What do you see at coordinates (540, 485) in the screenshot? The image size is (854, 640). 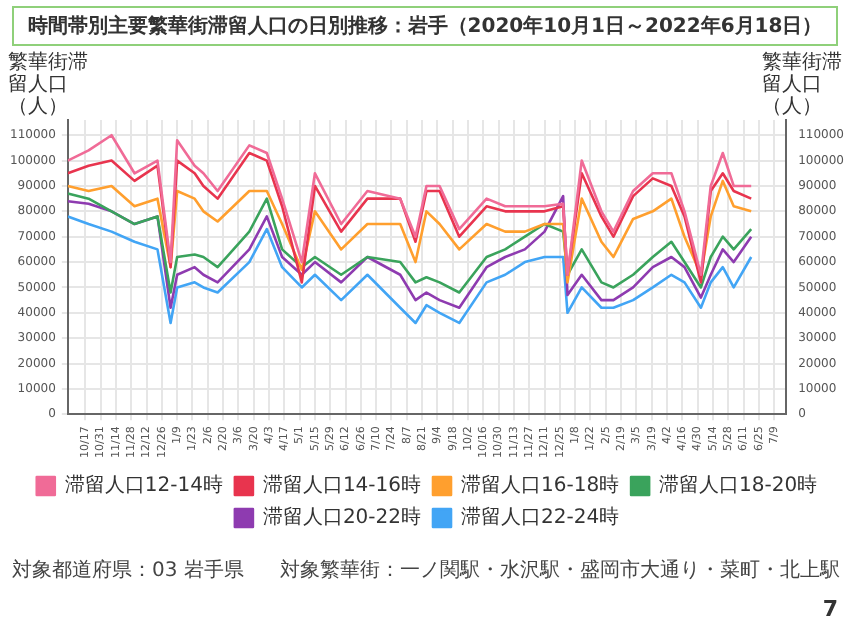 I see `legend-label: 滞留人口16-18時` at bounding box center [540, 485].